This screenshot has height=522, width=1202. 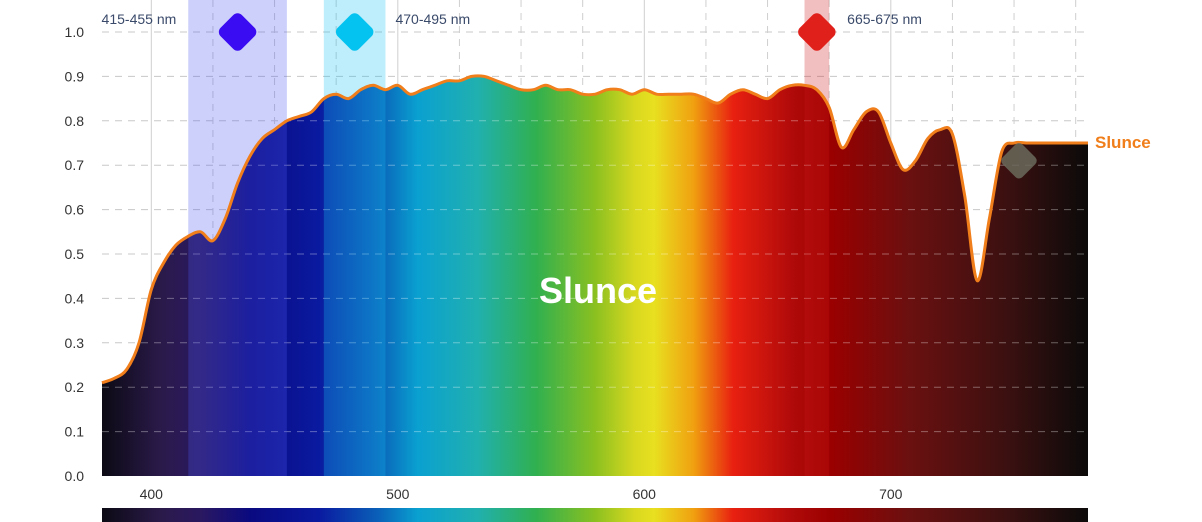 I want to click on y-tick-label: 0.1, so click(x=75, y=432).